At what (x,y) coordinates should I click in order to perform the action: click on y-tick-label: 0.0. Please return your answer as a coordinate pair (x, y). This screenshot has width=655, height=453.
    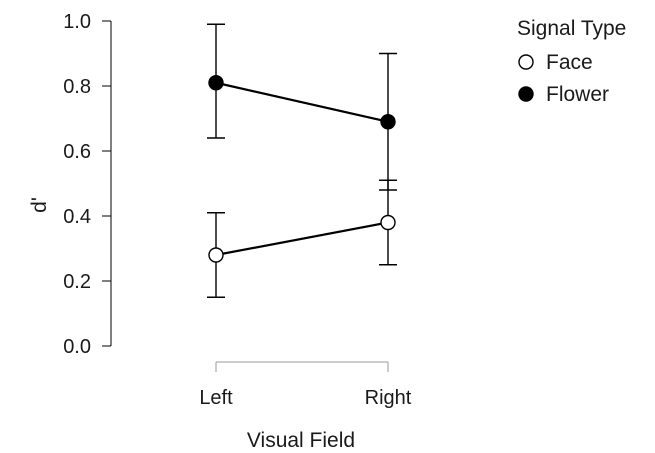
    Looking at the image, I should click on (77, 347).